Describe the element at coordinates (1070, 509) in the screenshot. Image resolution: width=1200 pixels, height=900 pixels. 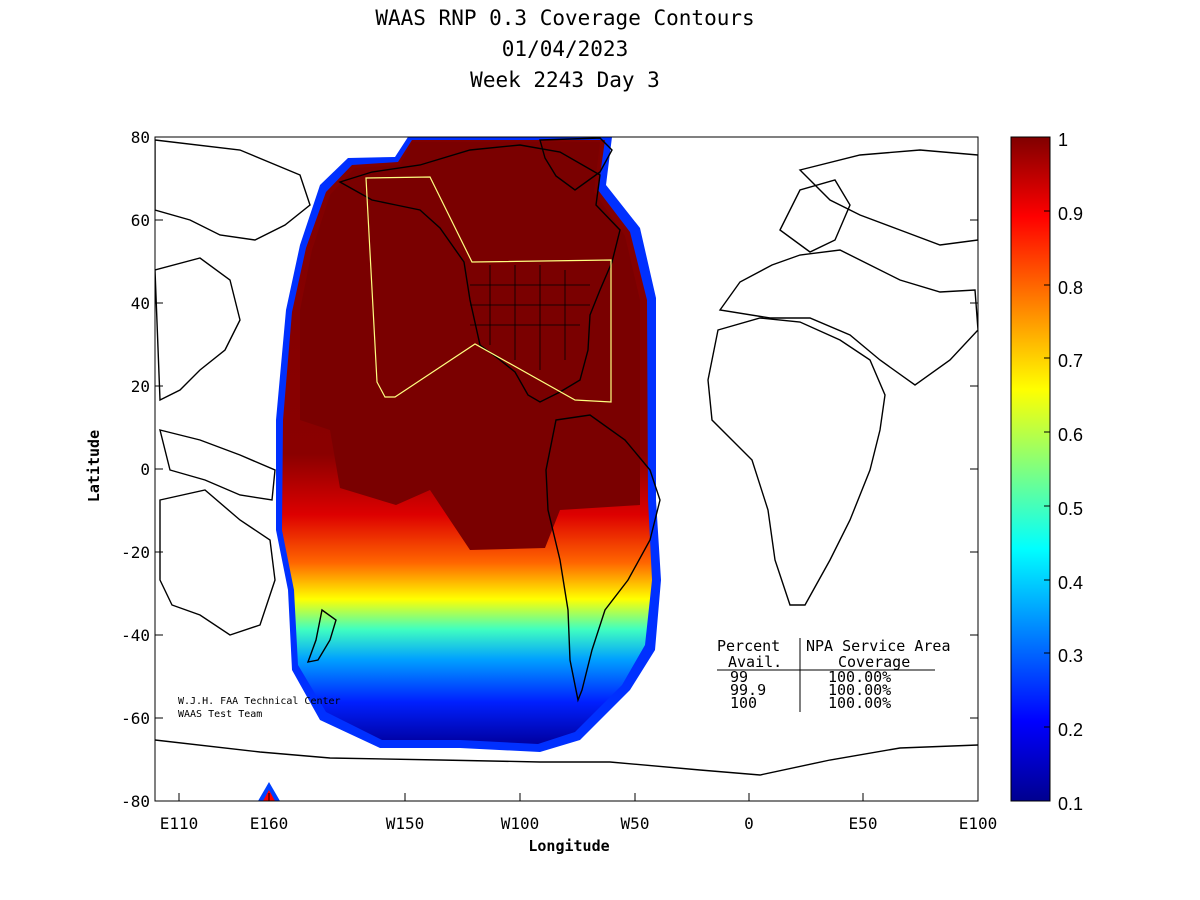
I see `colorbar-tick-label: 0.5` at that location.